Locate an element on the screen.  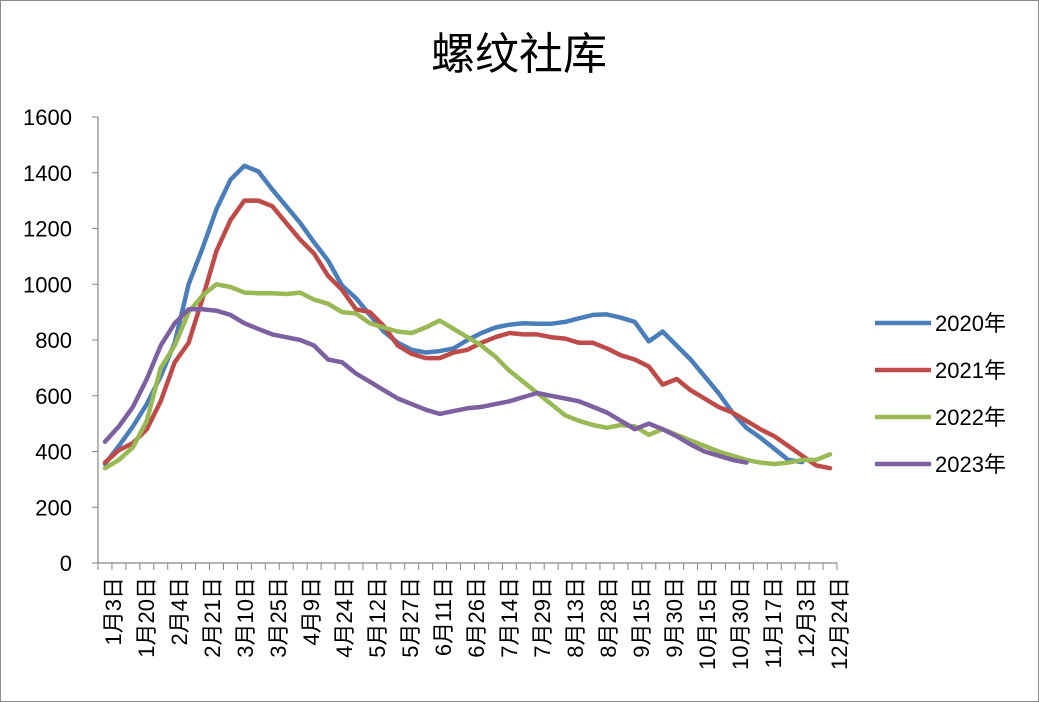
legend-label: 2020年 is located at coordinates (970, 323).